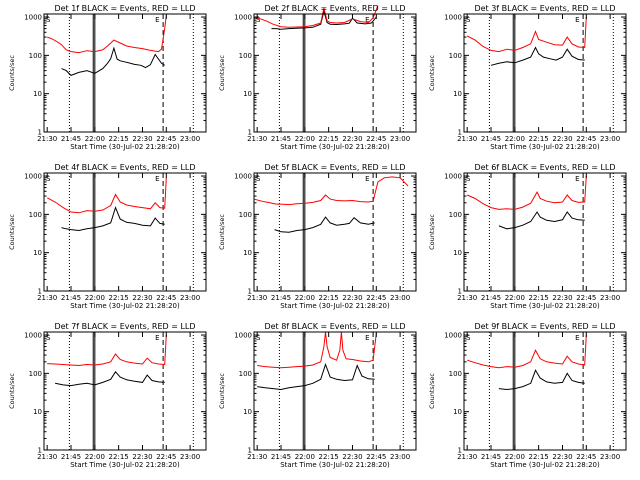 The height and width of the screenshot is (480, 640). I want to click on chart-2-ylabel: Counts/sec, so click(222, 73).